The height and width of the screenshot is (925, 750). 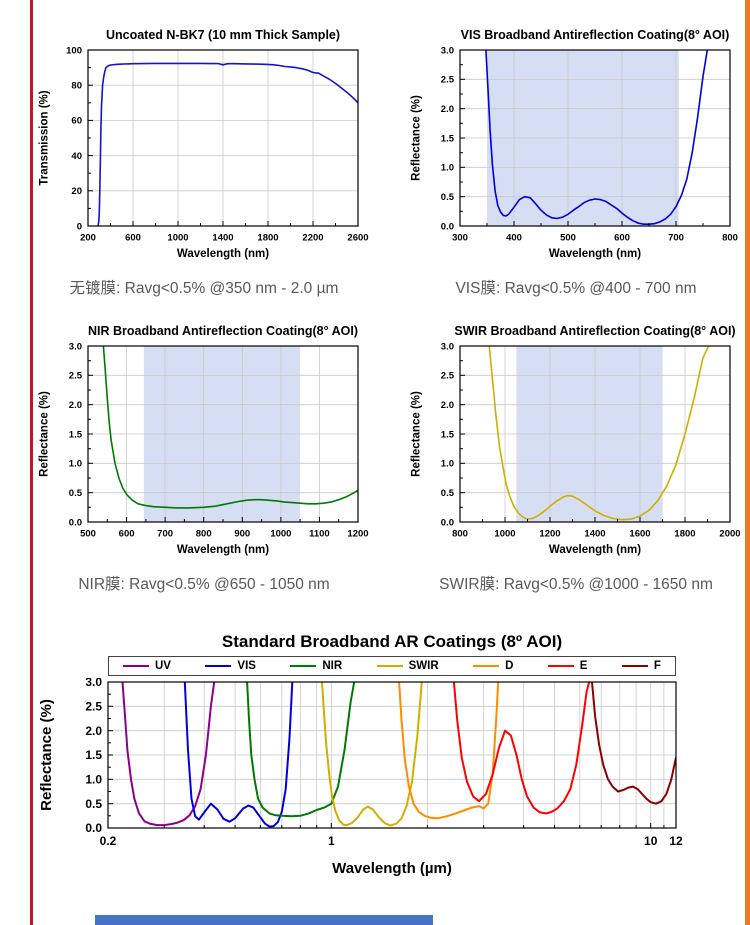 I want to click on svg-text: 300, so click(x=460, y=238).